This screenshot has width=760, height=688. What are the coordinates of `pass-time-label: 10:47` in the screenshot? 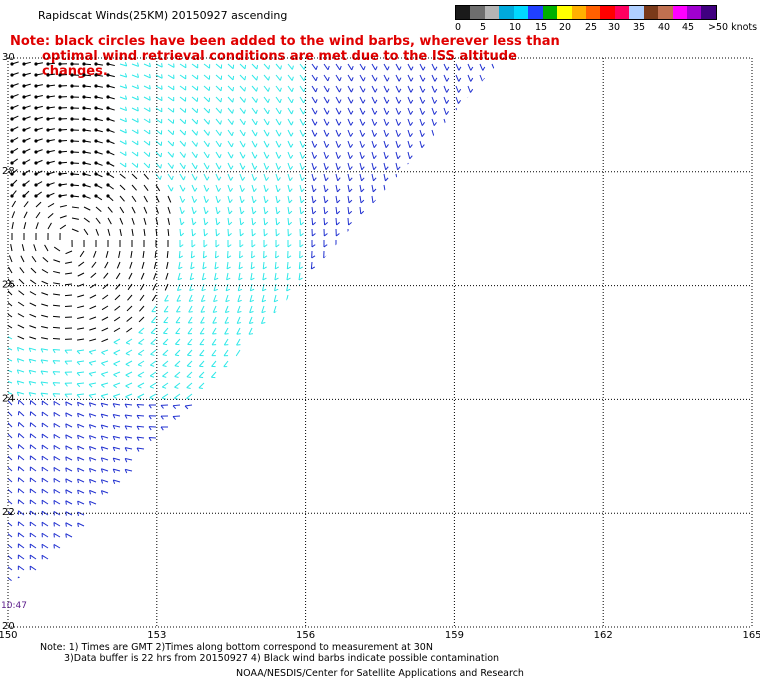 It's located at (14, 606).